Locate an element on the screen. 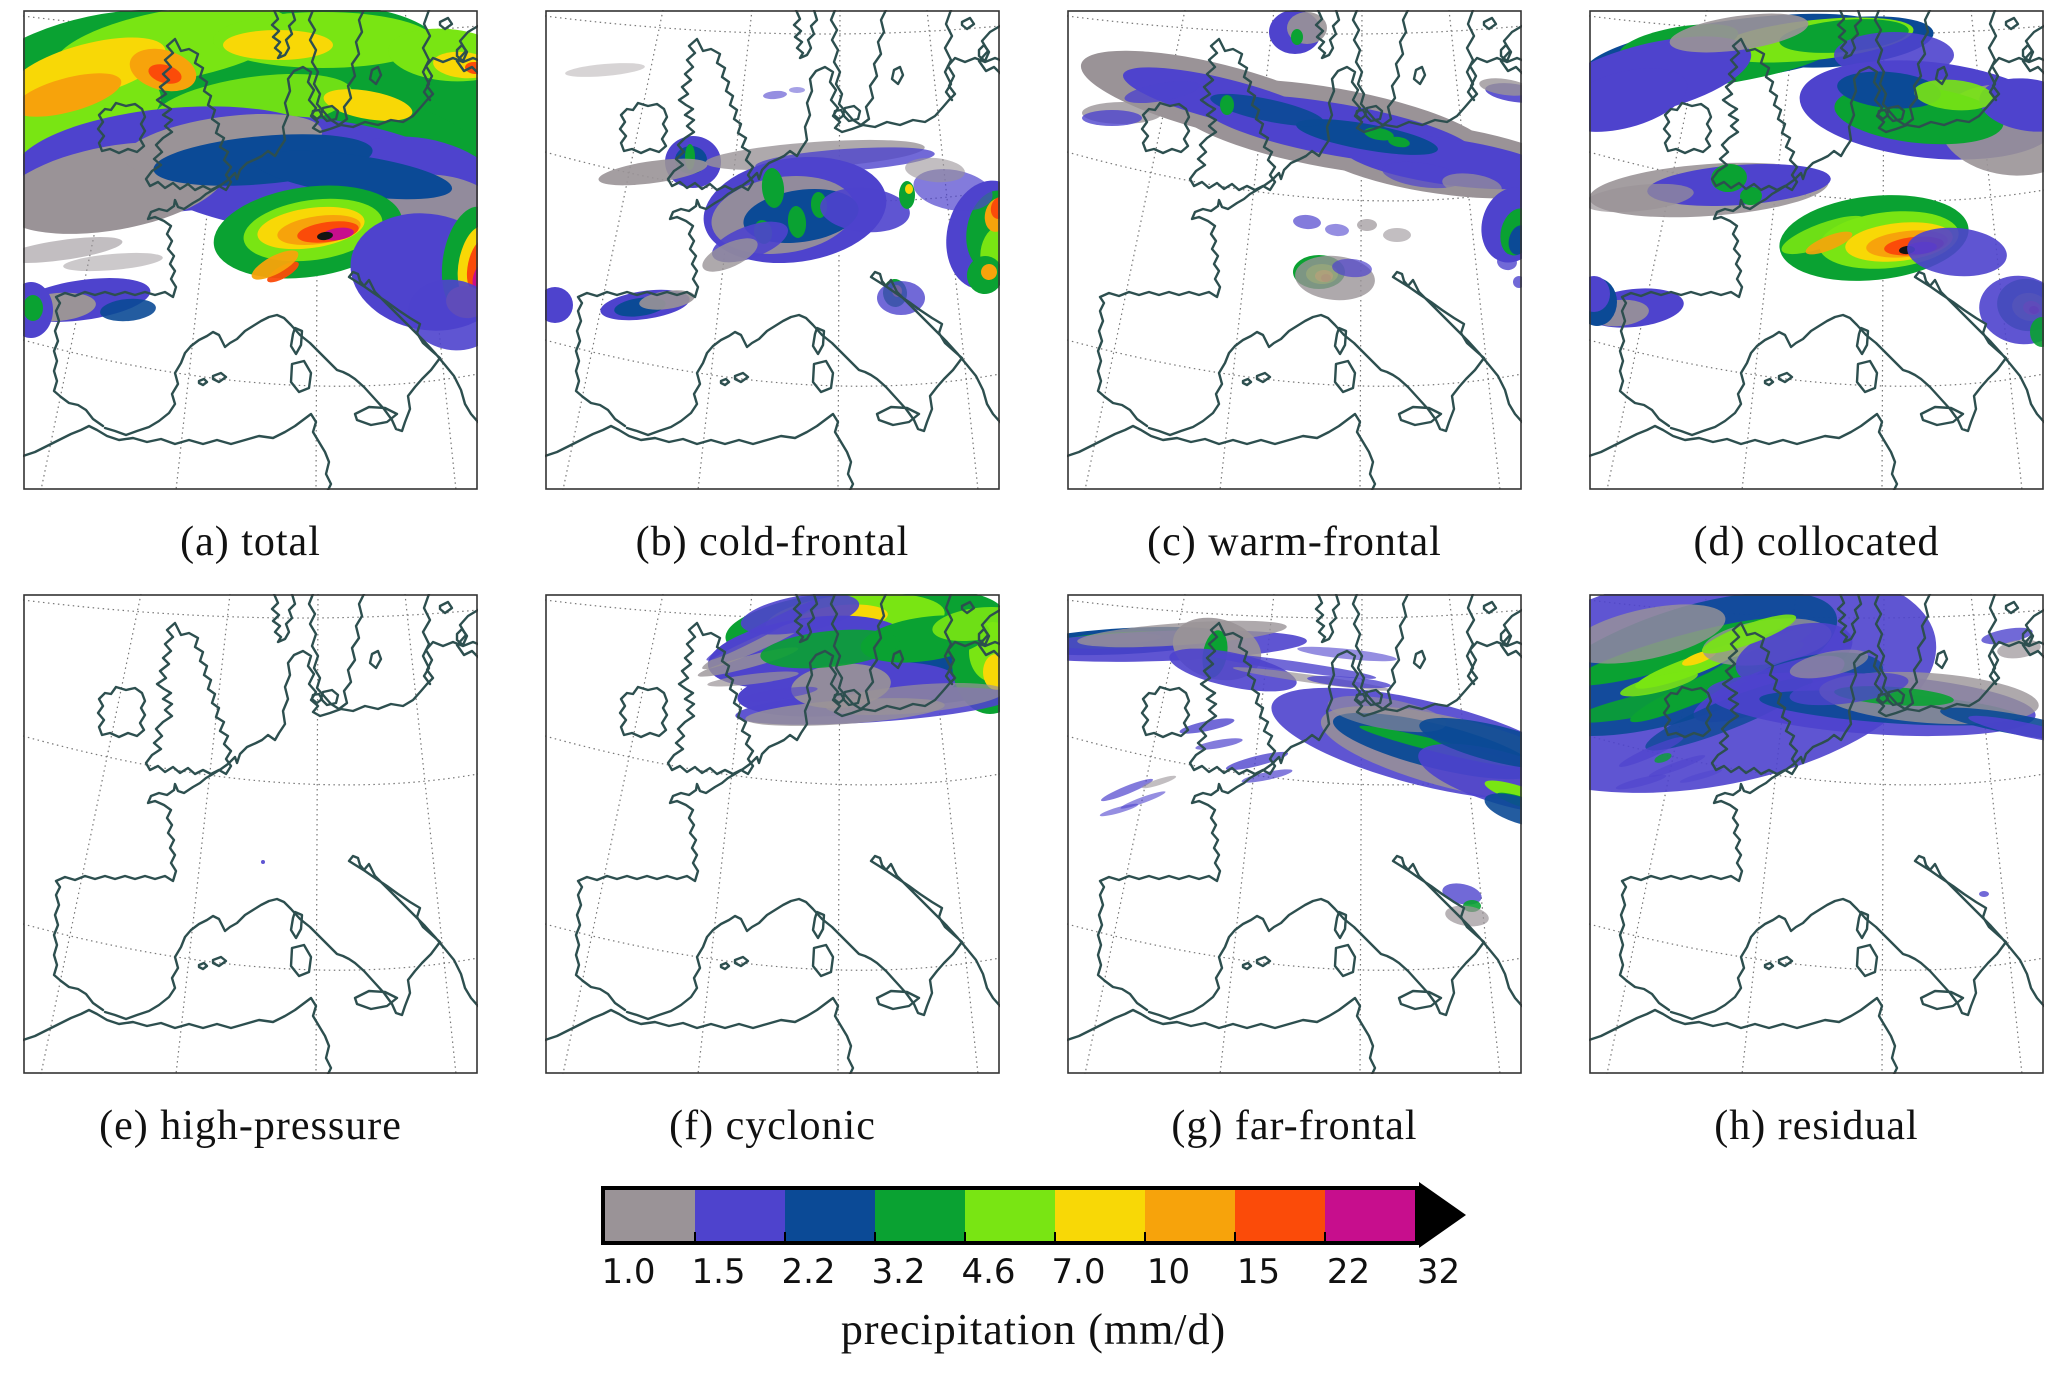 The image size is (2067, 1377). panel-figure-h: (h) residual is located at coordinates (1816, 886).